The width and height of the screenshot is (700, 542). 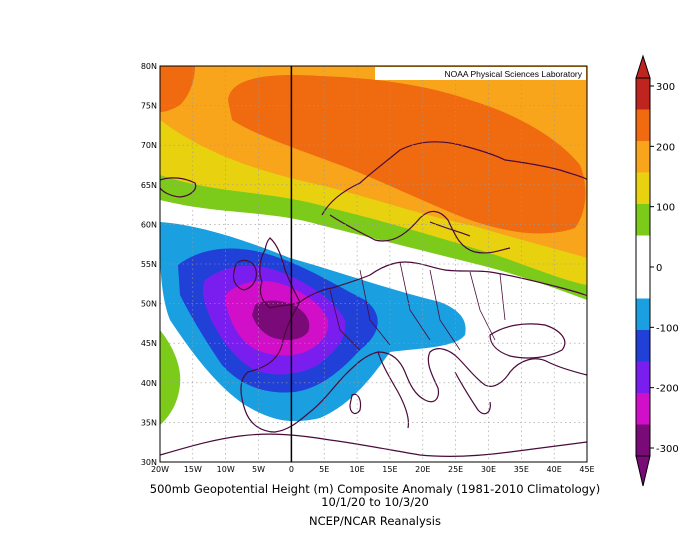 I want to click on lon-label: 10W, so click(x=226, y=469).